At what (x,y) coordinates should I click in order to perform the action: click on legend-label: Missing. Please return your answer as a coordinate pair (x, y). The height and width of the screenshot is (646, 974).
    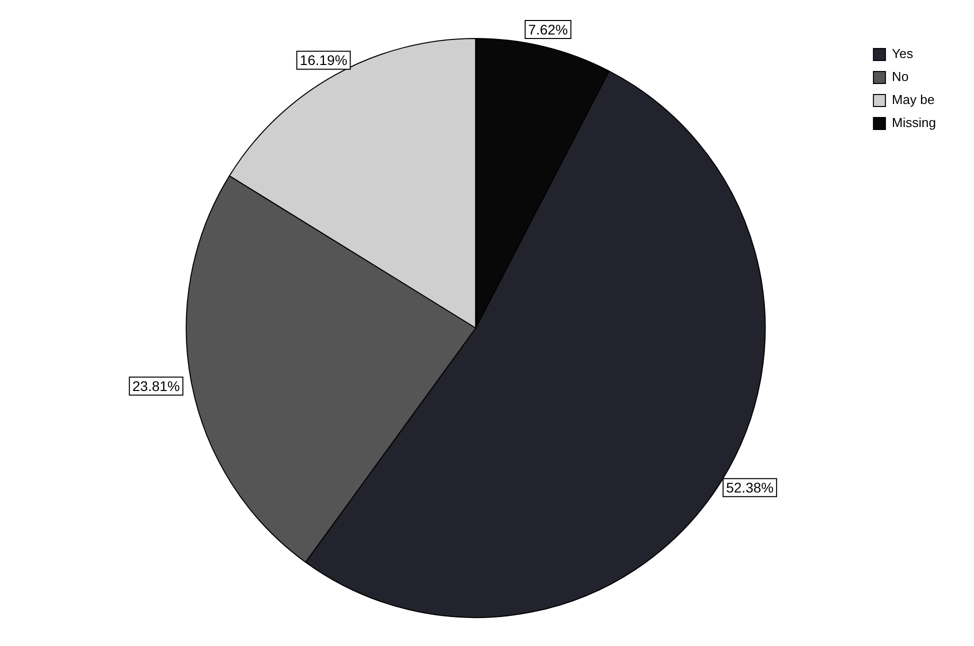
    Looking at the image, I should click on (914, 122).